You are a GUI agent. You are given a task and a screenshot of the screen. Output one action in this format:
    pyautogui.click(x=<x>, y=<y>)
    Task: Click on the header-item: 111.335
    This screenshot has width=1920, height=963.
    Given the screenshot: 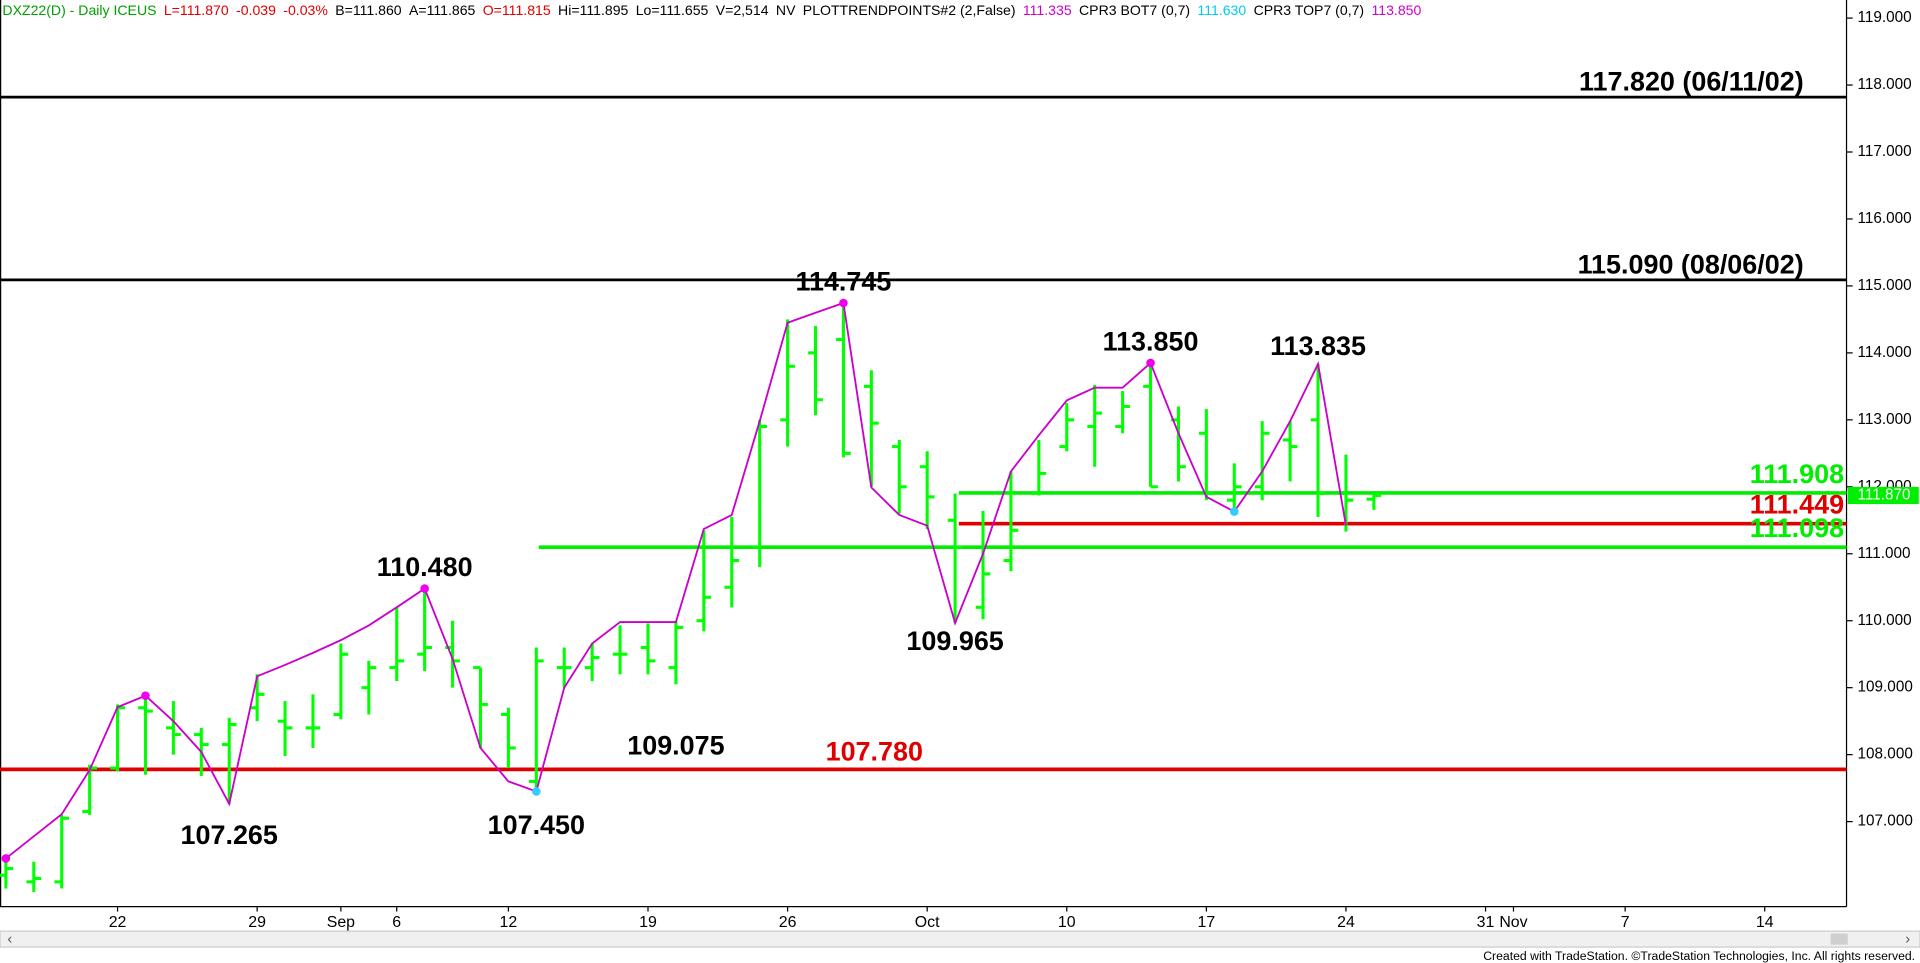 What is the action you would take?
    pyautogui.click(x=1047, y=10)
    